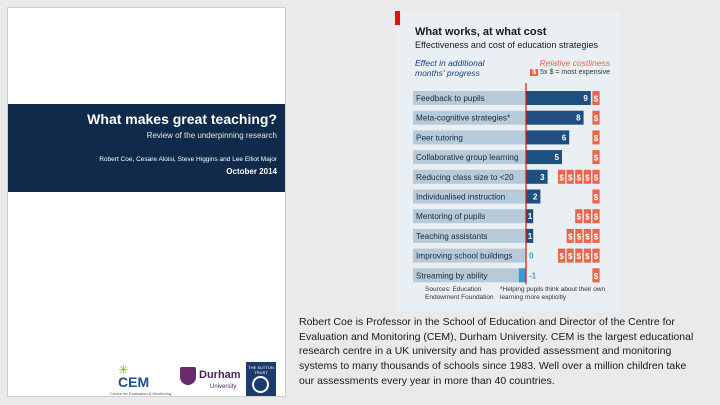 This screenshot has height=405, width=720. Describe the element at coordinates (134, 382) in the screenshot. I see `cem-wordmark: CEM` at that location.